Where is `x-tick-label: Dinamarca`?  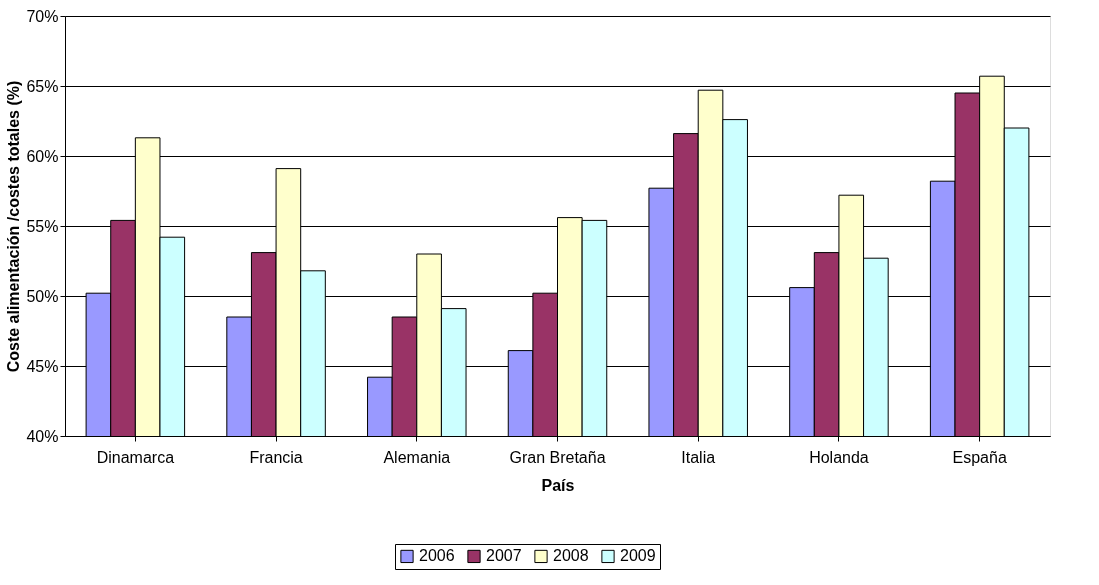 x-tick-label: Dinamarca is located at coordinates (135, 457).